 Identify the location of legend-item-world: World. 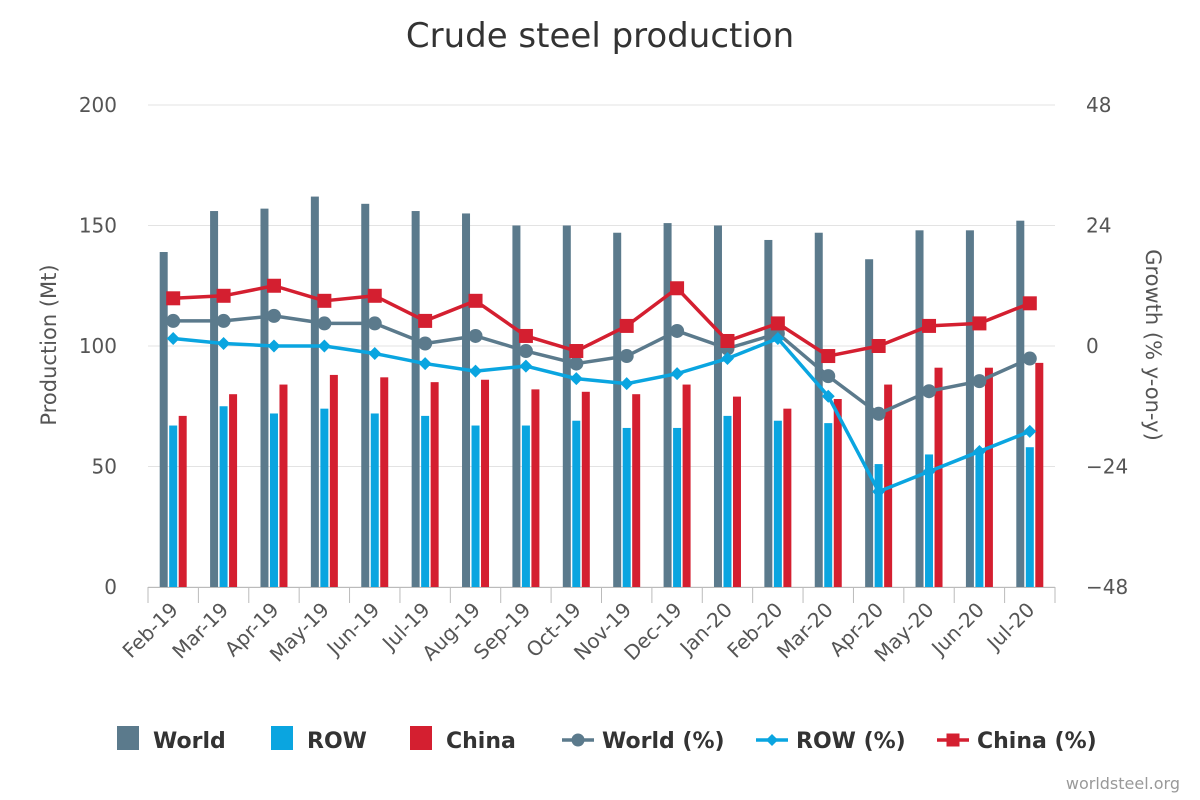
(171, 740).